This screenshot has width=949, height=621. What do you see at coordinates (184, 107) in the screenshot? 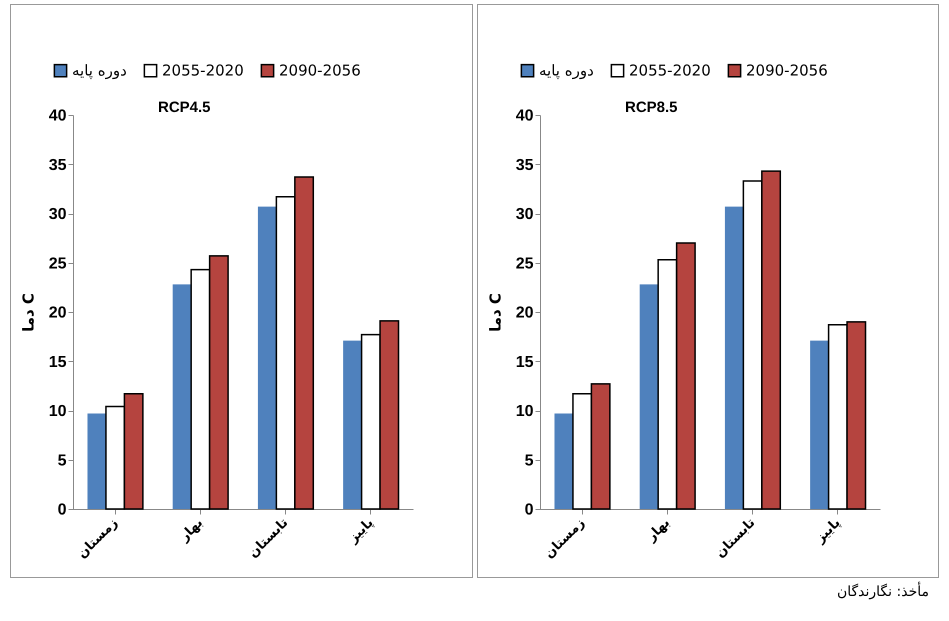
I see `chart-title: RCP4.5` at bounding box center [184, 107].